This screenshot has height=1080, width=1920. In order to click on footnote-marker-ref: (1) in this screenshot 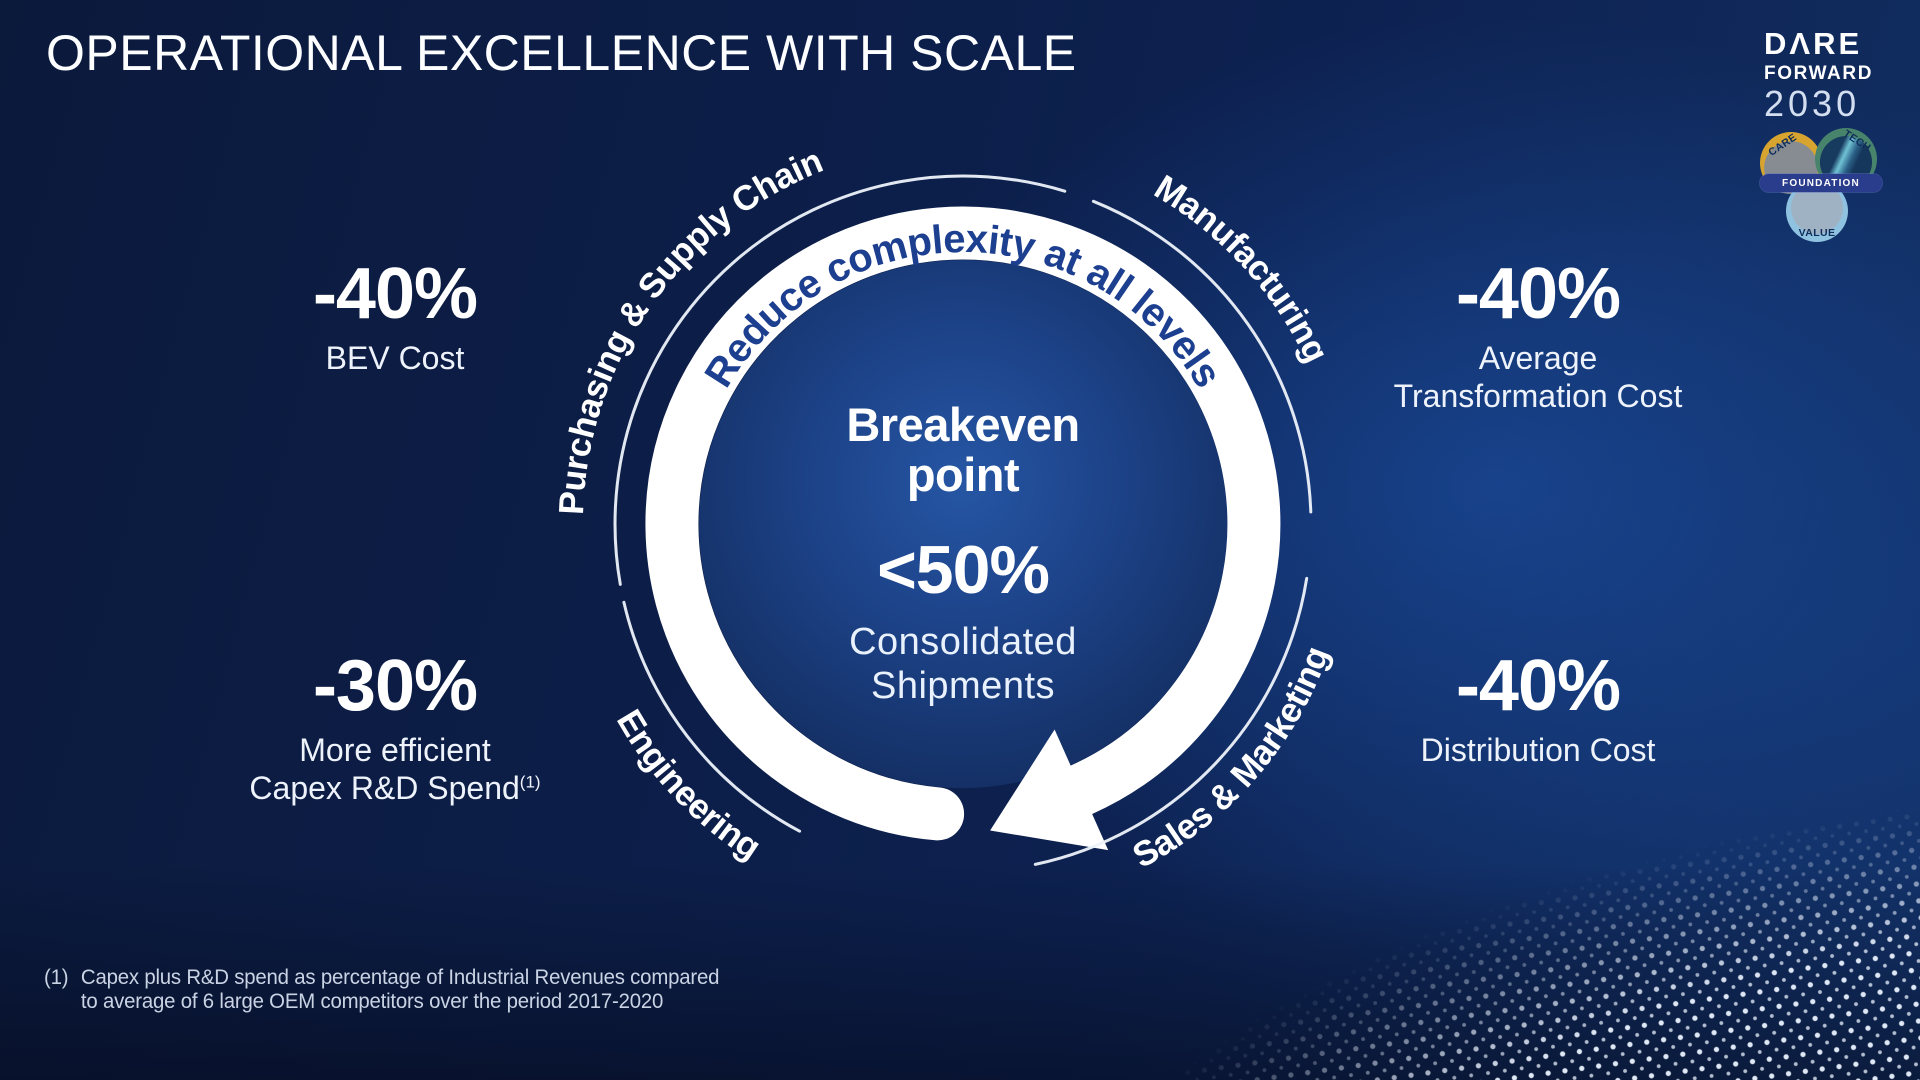, I will do `click(530, 782)`.